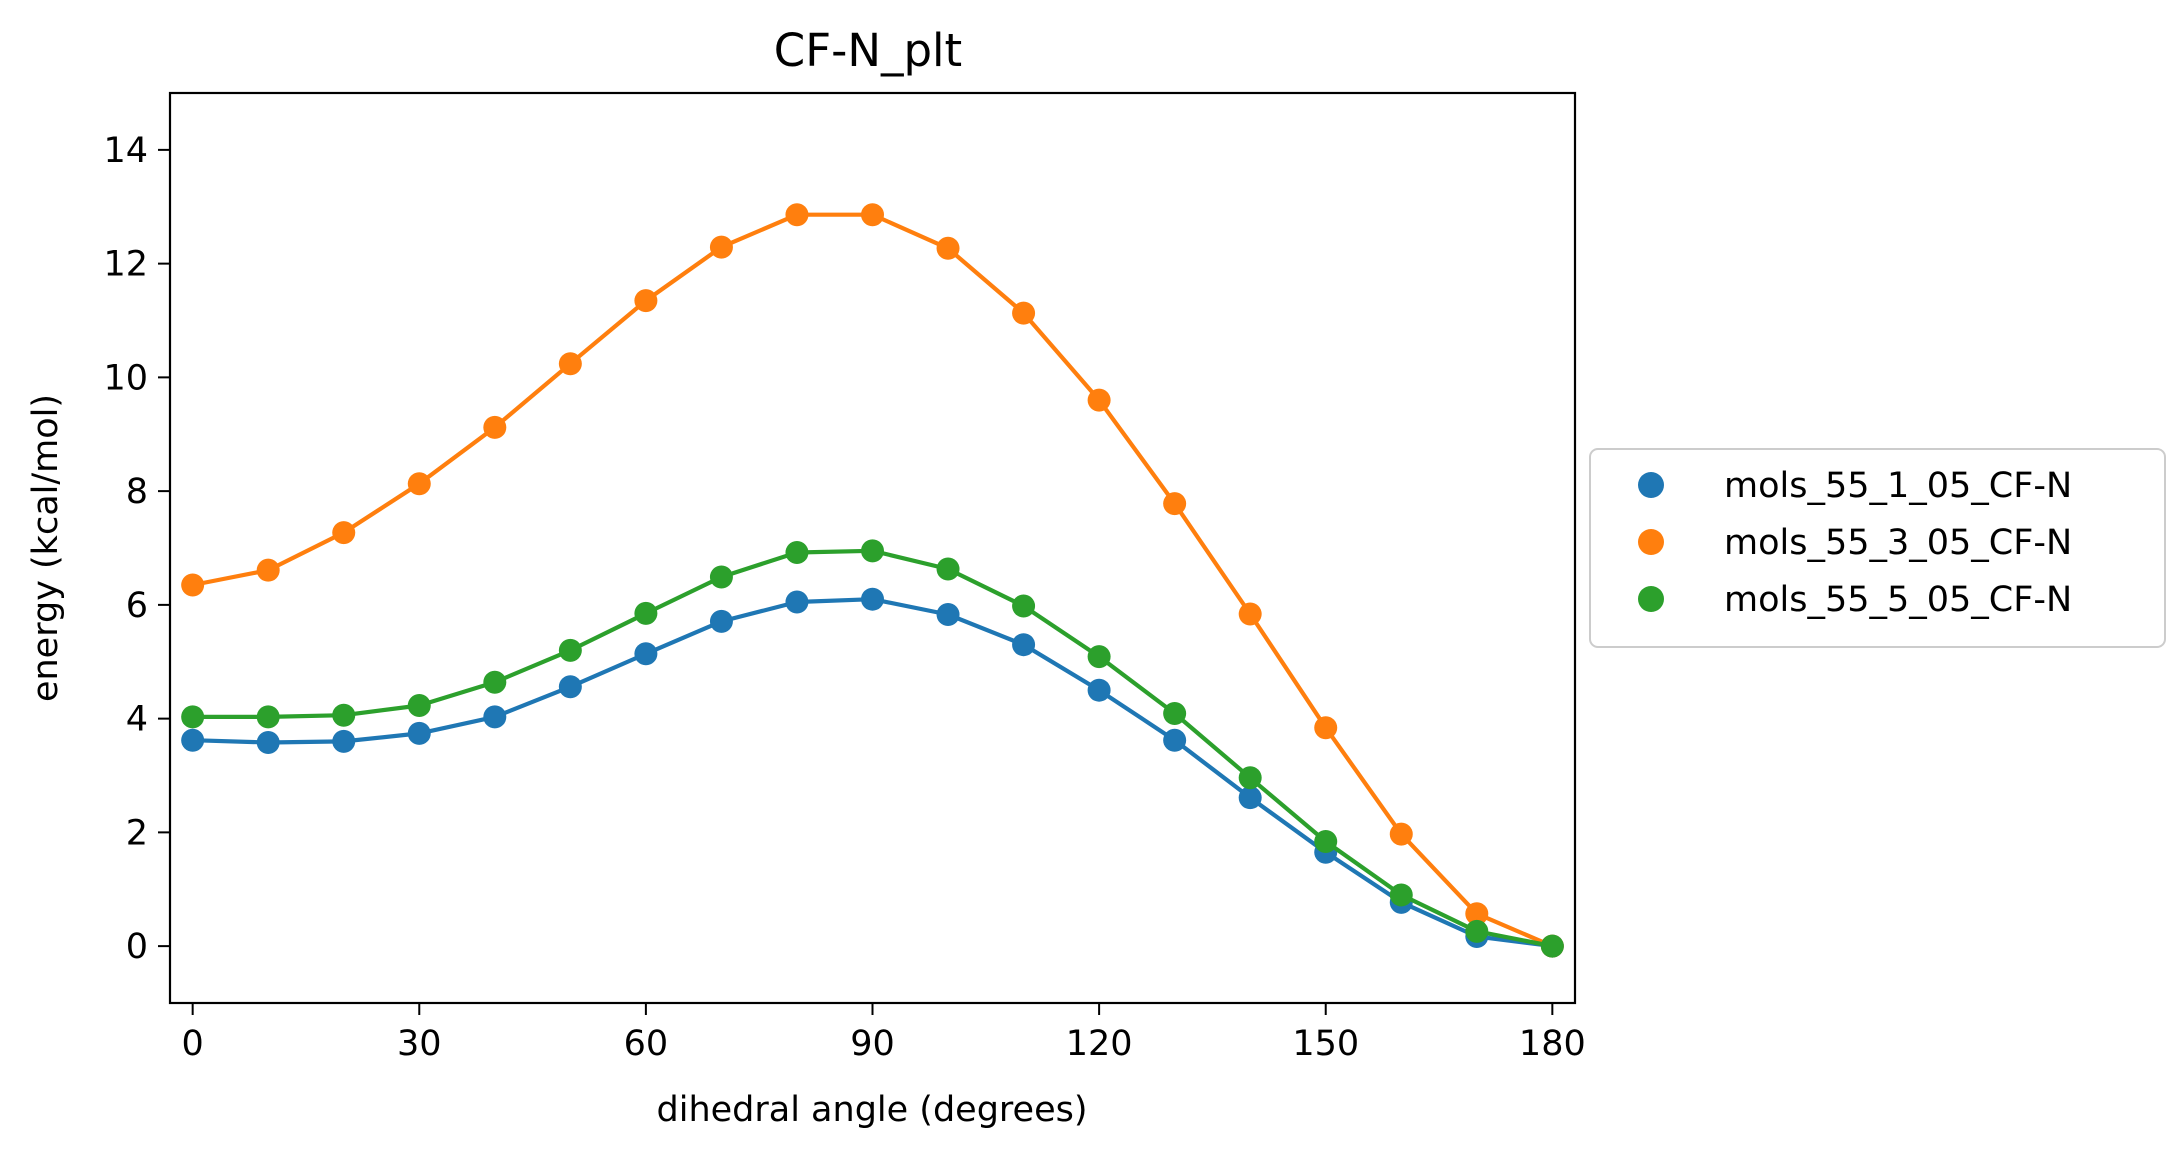 This screenshot has height=1154, width=2179. What do you see at coordinates (1898, 486) in the screenshot?
I see `legend-label: mols_55_1_05_CF-N` at bounding box center [1898, 486].